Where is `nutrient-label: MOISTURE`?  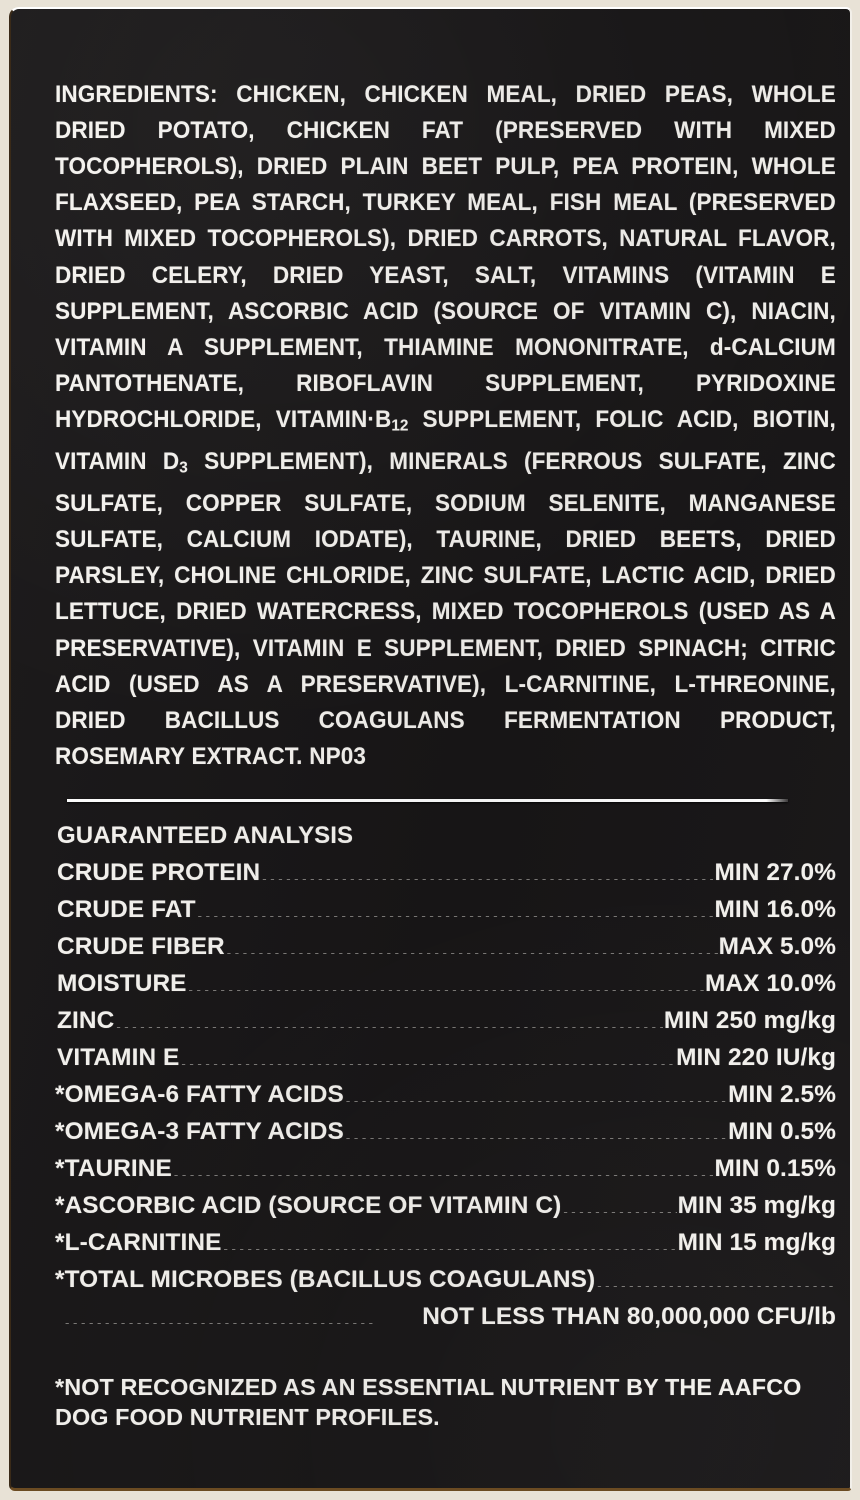
nutrient-label: MOISTURE is located at coordinates (122, 984).